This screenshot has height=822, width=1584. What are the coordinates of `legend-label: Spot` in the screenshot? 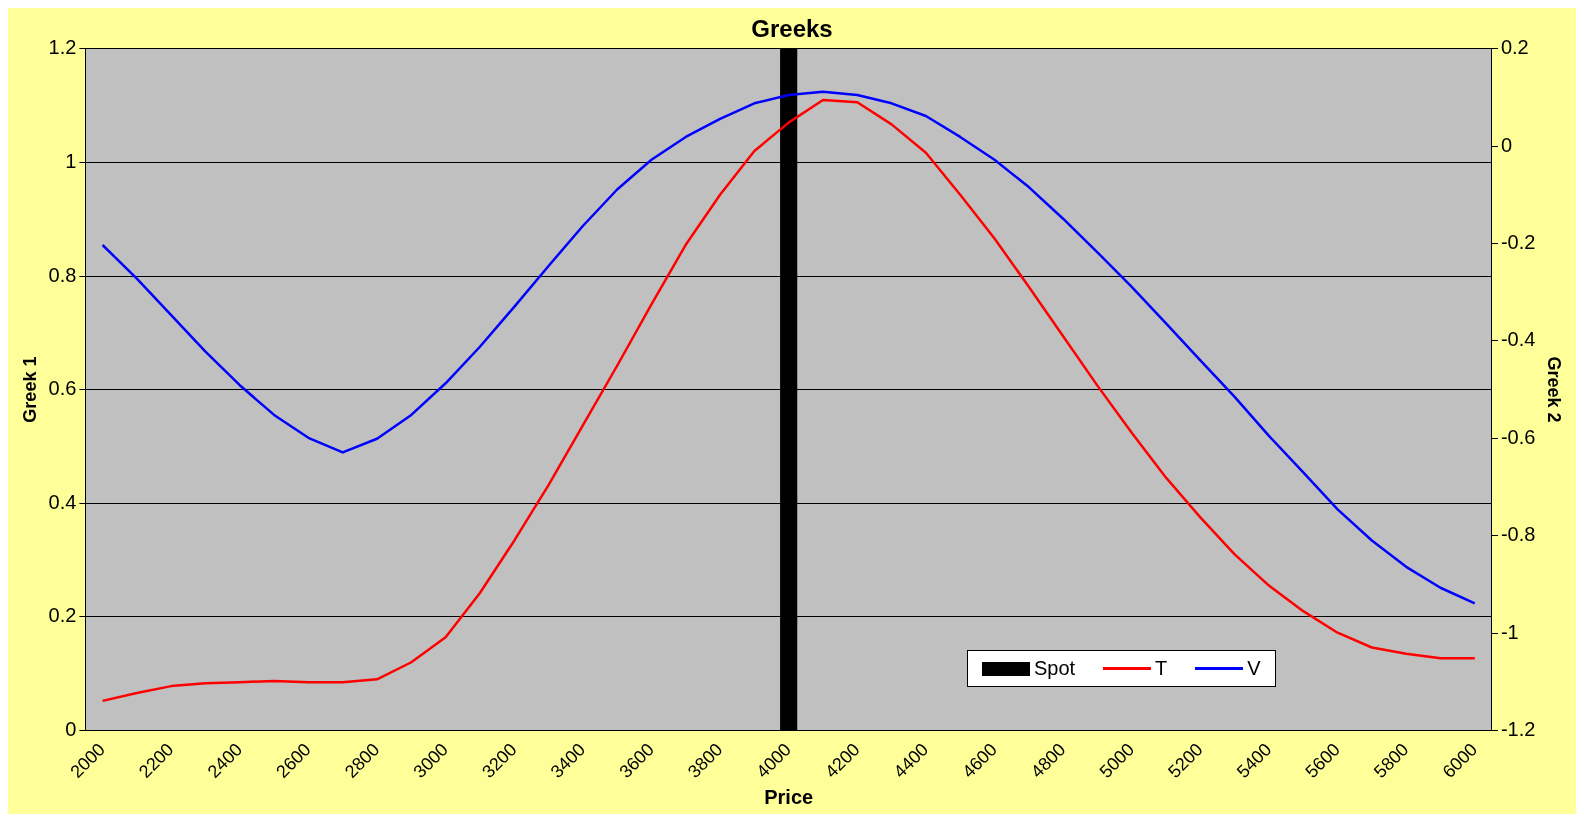 It's located at (1054, 669).